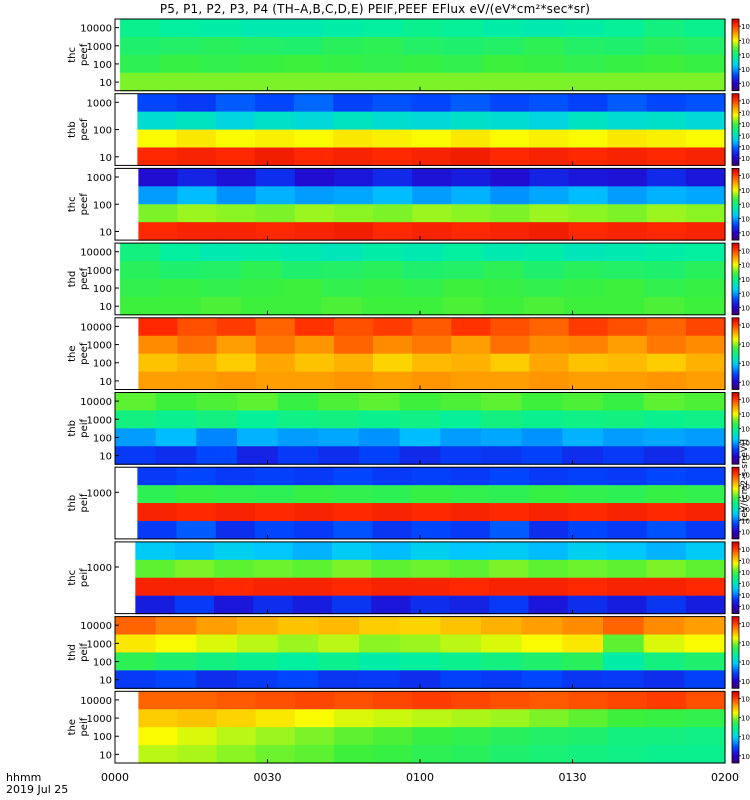 Image resolution: width=750 pixels, height=800 pixels. Describe the element at coordinates (745, 737) in the screenshot. I see `colorbar-tick-label: 10⁴` at that location.